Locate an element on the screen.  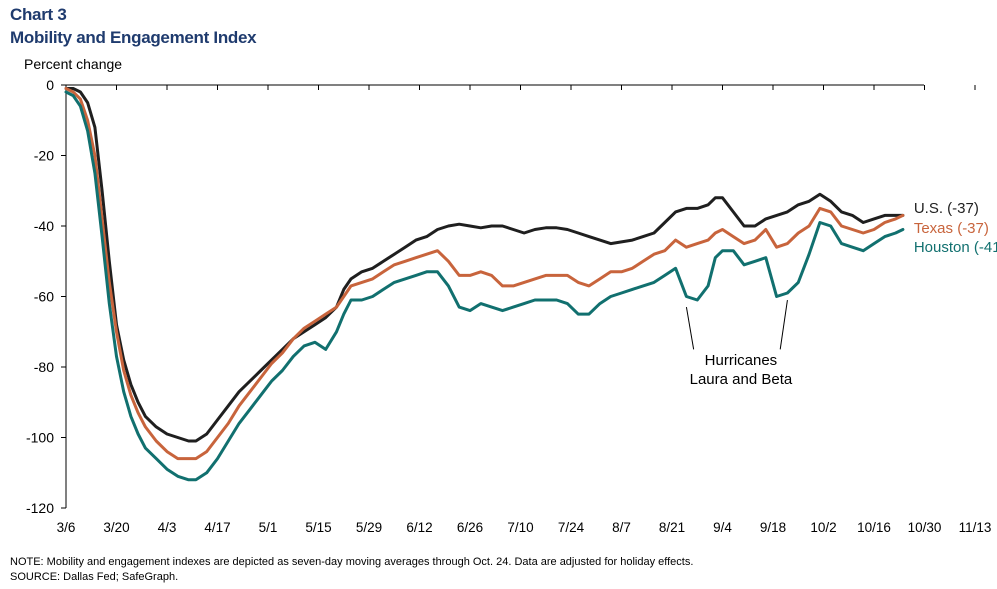
x-tick-label: 5/15 is located at coordinates (318, 527).